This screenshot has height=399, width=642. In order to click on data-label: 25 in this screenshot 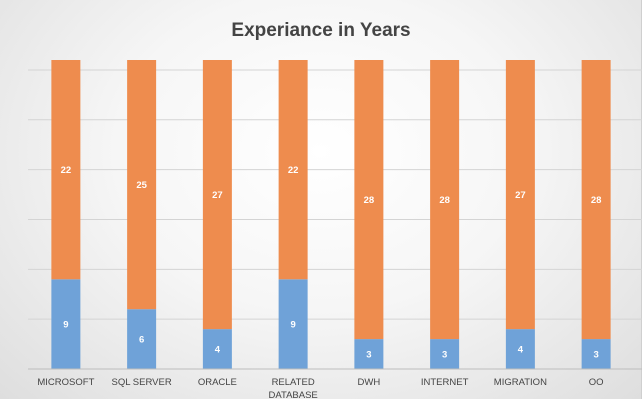, I will do `click(141, 185)`.